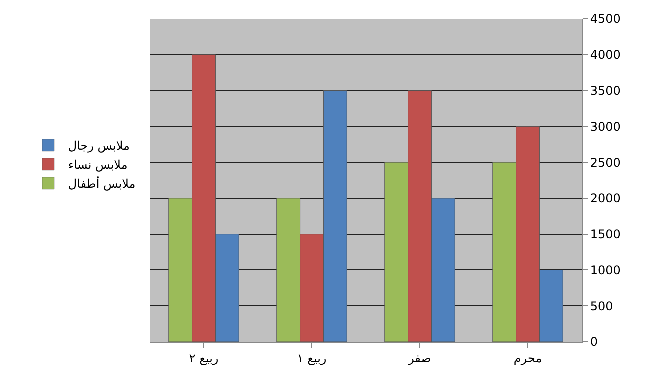  What do you see at coordinates (605, 270) in the screenshot?
I see `y-tick-label: 1000` at bounding box center [605, 270].